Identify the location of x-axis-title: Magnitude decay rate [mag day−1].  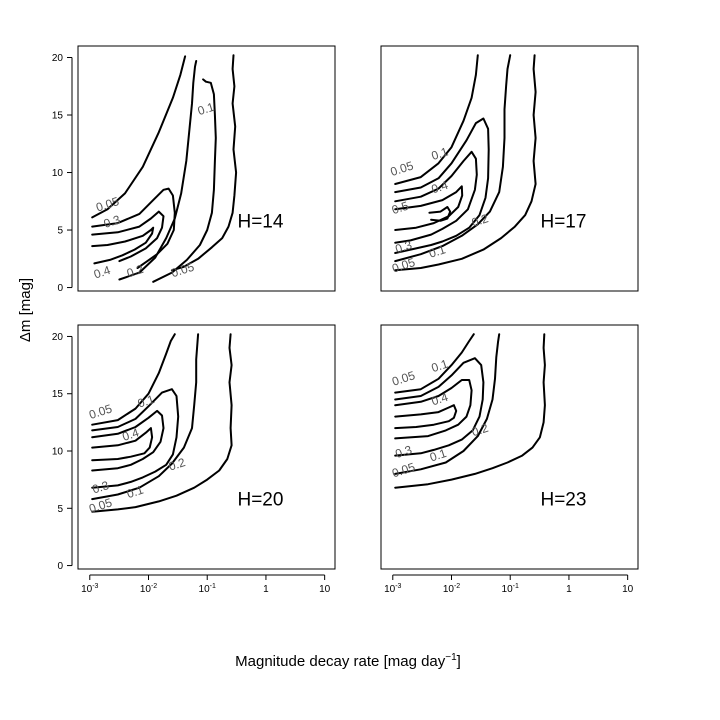
(348, 661).